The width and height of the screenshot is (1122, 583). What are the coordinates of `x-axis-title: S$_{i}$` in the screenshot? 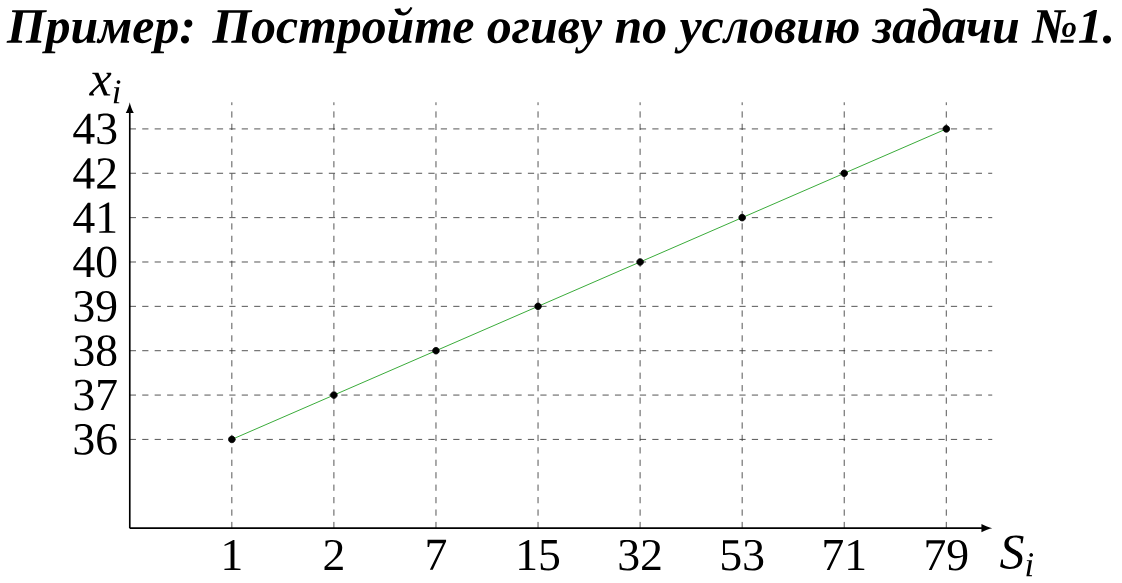 It's located at (1017, 556).